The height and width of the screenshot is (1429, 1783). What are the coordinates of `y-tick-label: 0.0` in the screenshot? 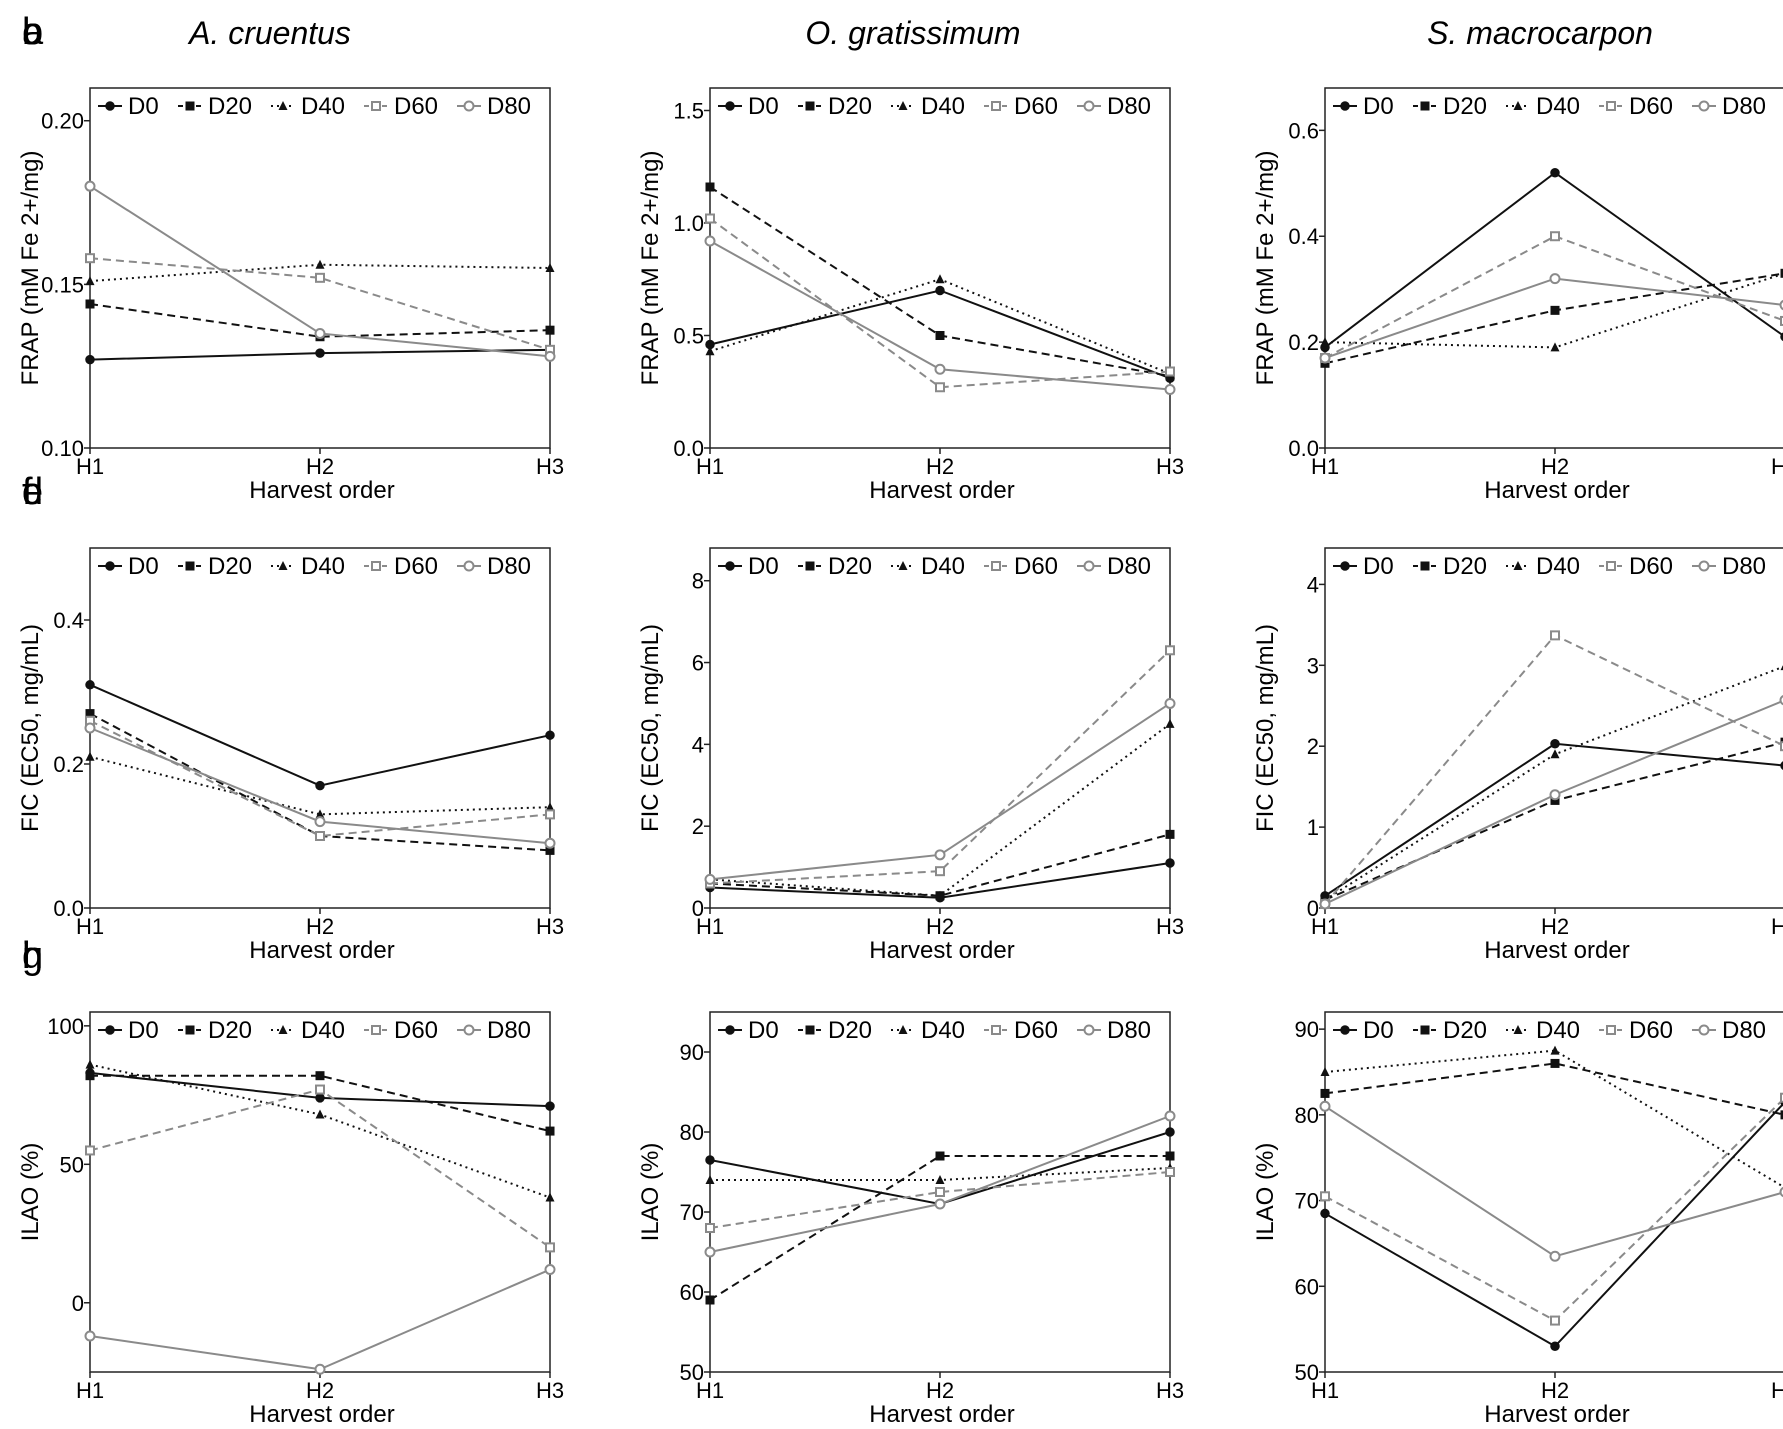 It's located at (68, 908).